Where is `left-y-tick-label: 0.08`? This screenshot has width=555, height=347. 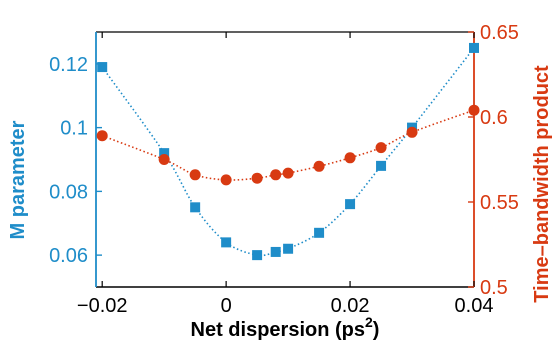
left-y-tick-label: 0.08 is located at coordinates (68, 192).